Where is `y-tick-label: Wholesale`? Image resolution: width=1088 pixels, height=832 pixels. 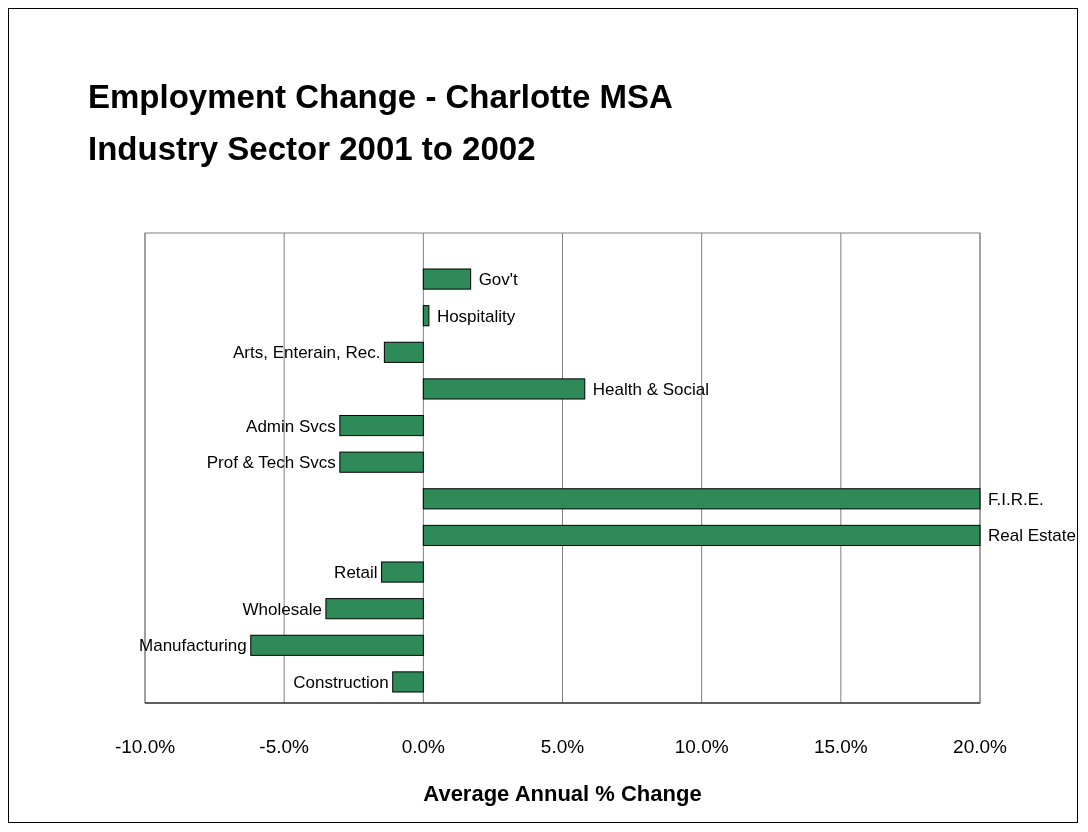 y-tick-label: Wholesale is located at coordinates (282, 609).